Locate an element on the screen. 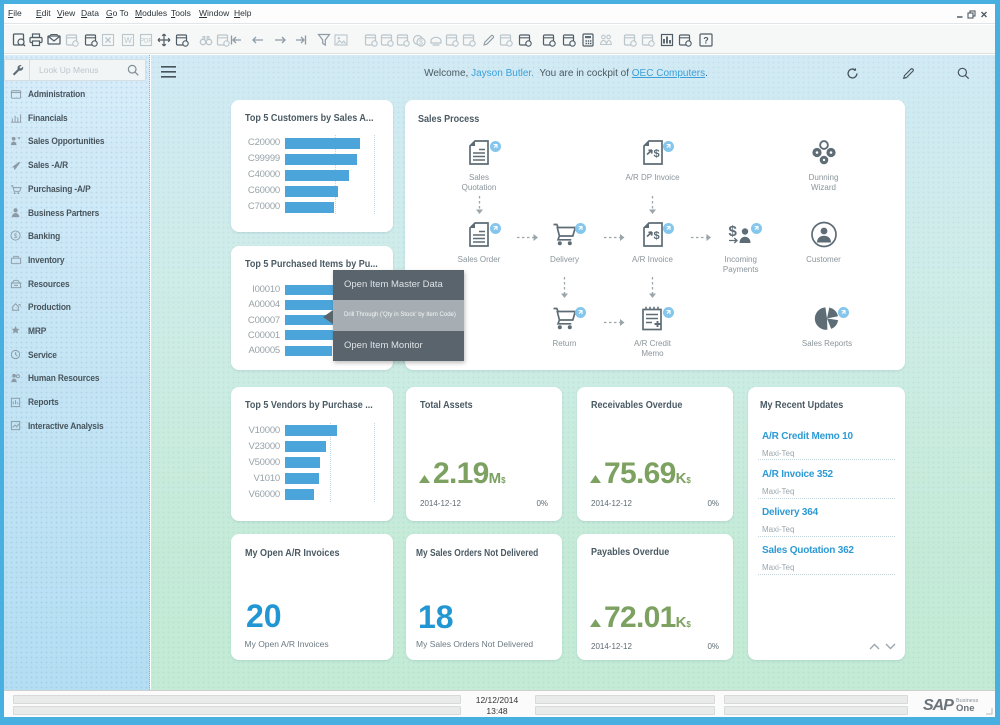 This screenshot has width=1000, height=725. svg-text: One is located at coordinates (965, 708).